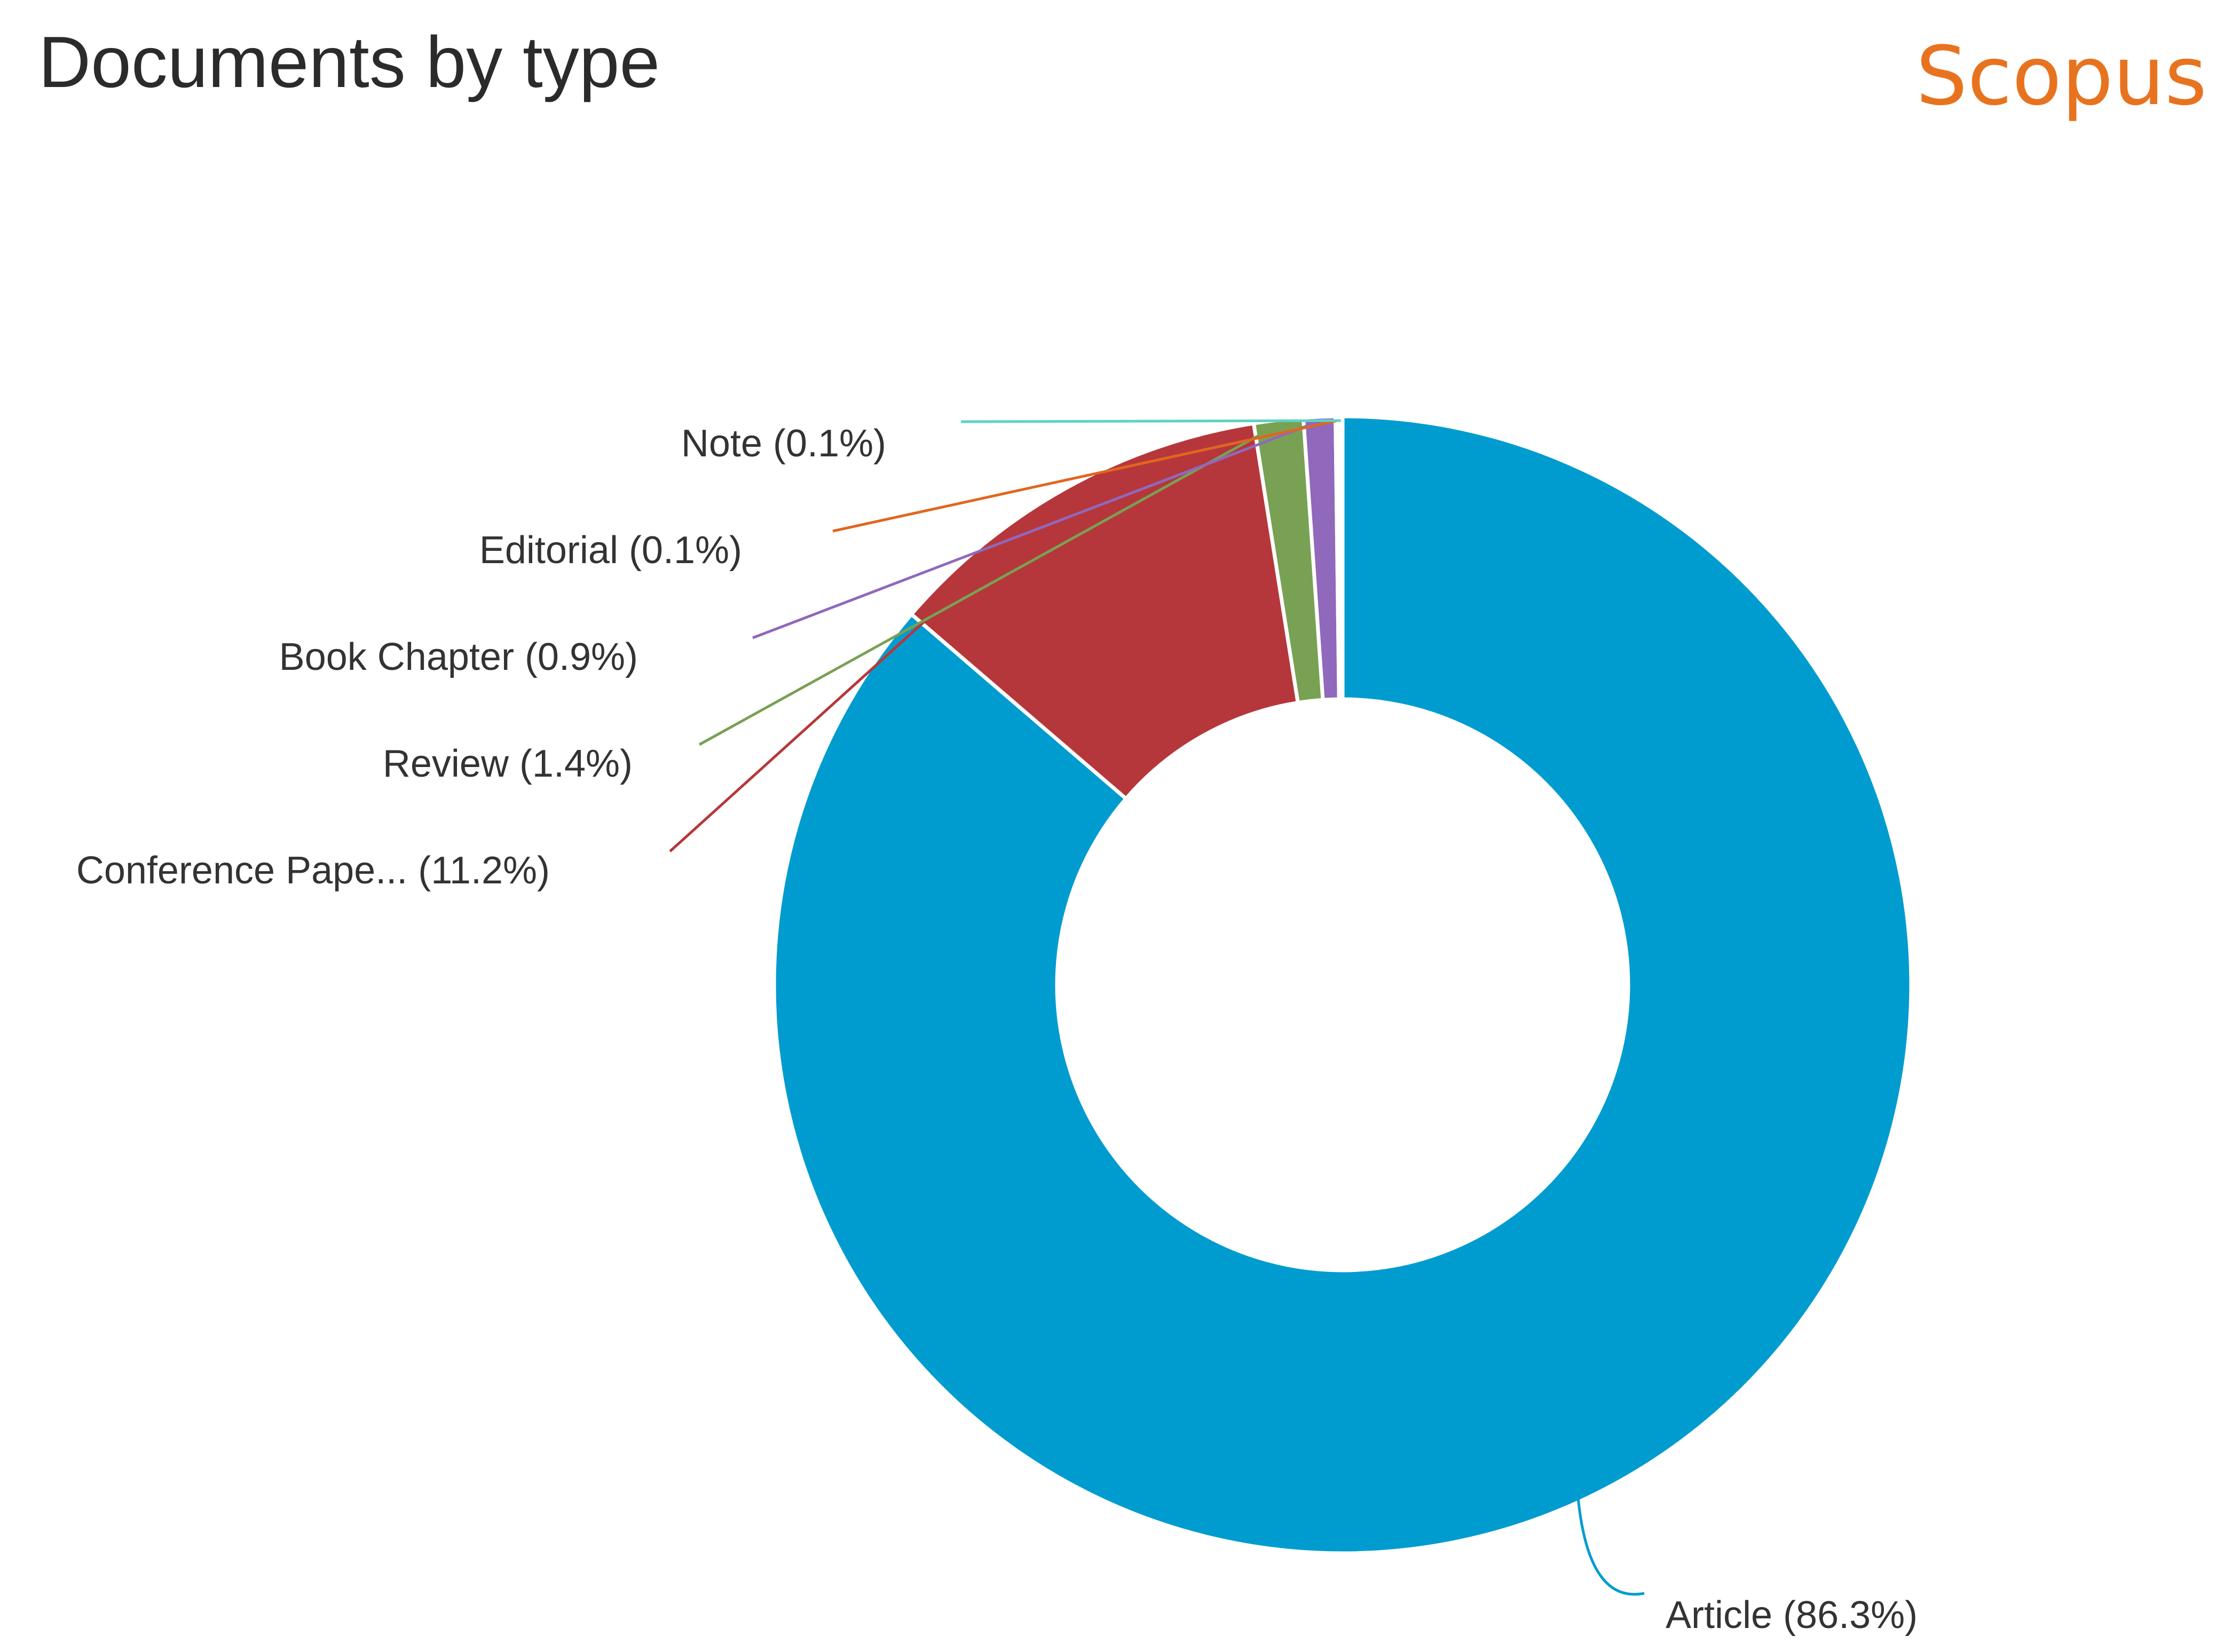 The height and width of the screenshot is (1652, 2224). What do you see at coordinates (313, 870) in the screenshot?
I see `slice-label-conference-pape: Conference Pape... (11.2%)` at bounding box center [313, 870].